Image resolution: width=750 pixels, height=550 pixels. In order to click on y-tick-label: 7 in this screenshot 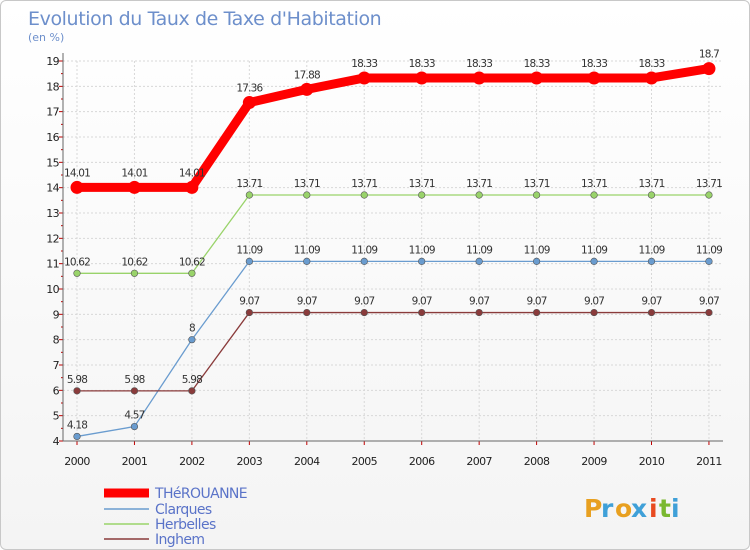, I will do `click(56, 365)`.